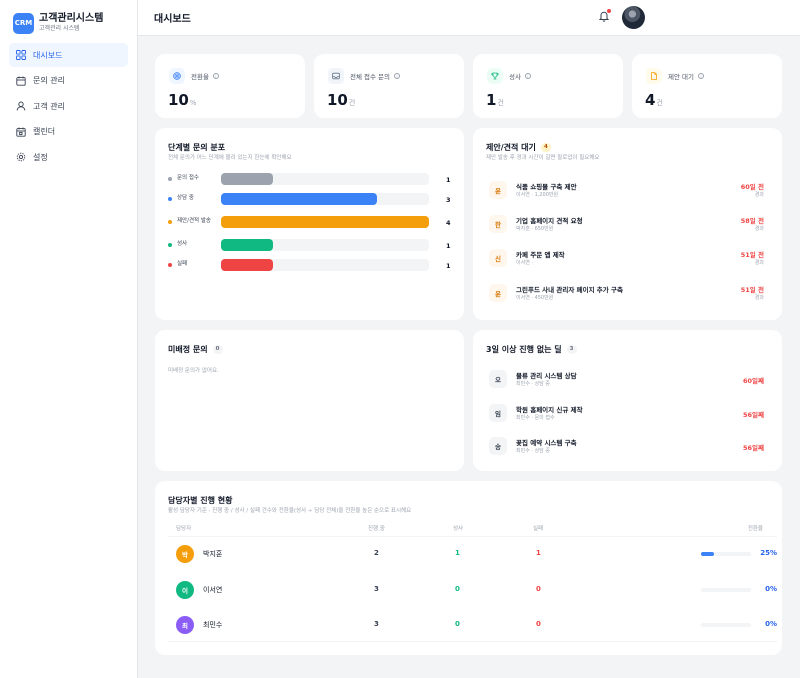 Image resolution: width=800 pixels, height=678 pixels. What do you see at coordinates (520, 76) in the screenshot?
I see `stat-label: 성사 i` at bounding box center [520, 76].